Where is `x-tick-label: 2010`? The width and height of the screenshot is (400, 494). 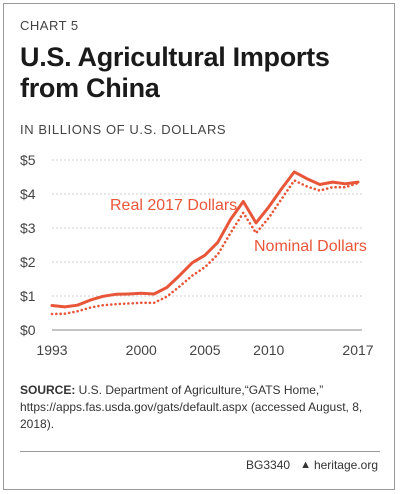
x-tick-label: 2010 is located at coordinates (268, 350).